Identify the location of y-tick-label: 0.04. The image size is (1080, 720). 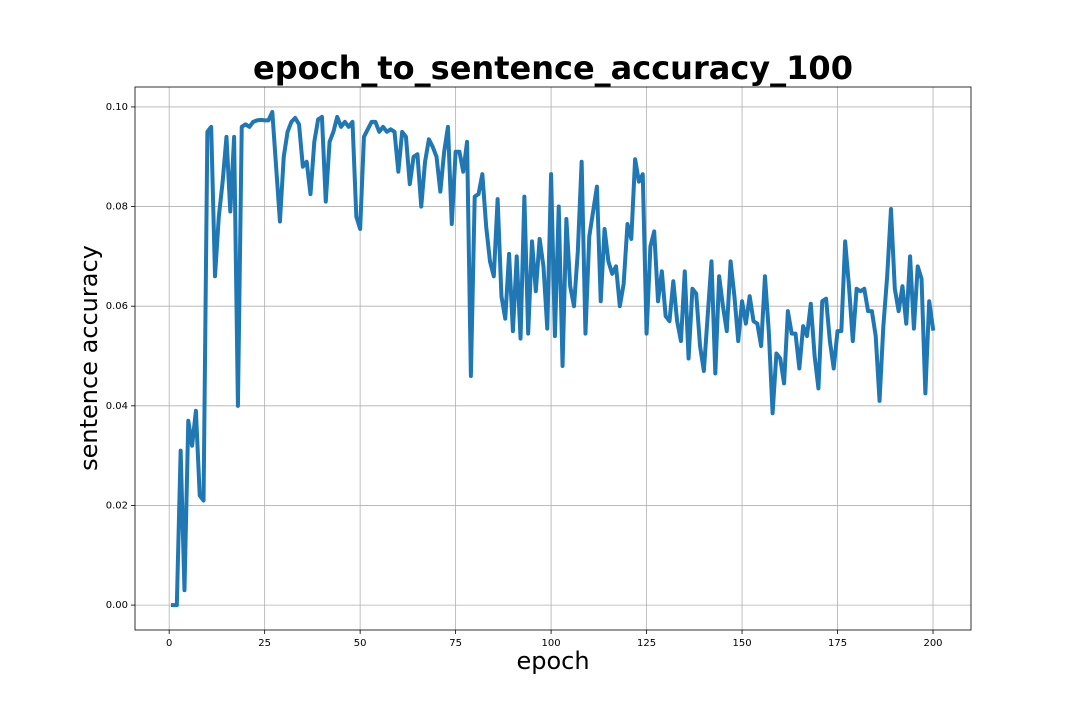
(117, 406).